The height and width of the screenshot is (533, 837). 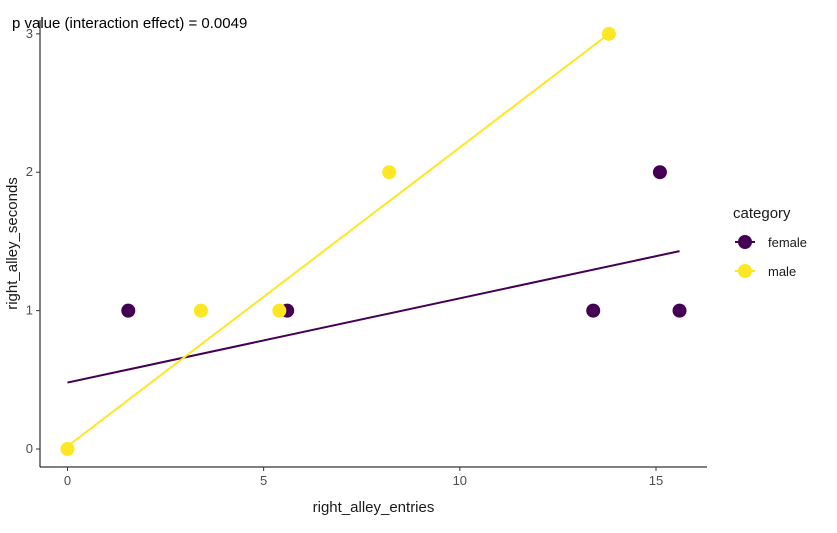 I want to click on x-tick-label: 10, so click(x=460, y=480).